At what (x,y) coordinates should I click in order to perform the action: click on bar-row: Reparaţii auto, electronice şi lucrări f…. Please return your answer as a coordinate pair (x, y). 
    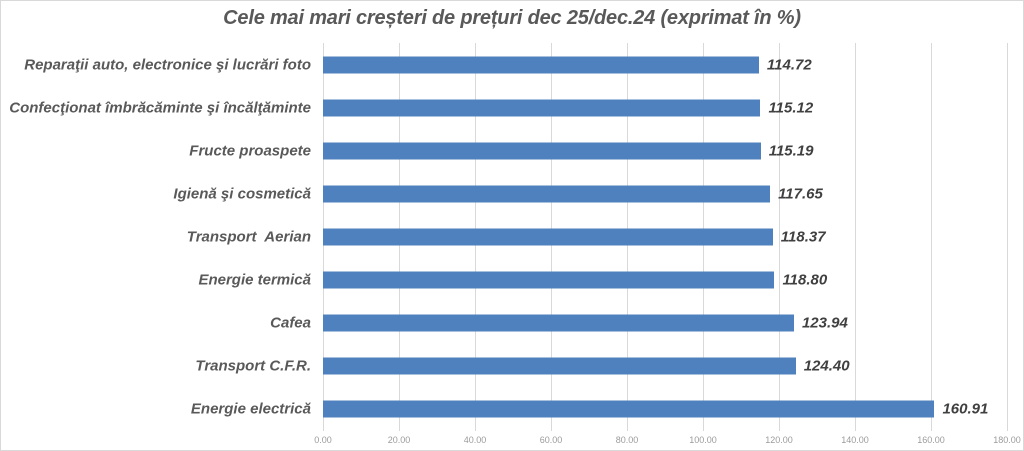
    Looking at the image, I should click on (515, 64).